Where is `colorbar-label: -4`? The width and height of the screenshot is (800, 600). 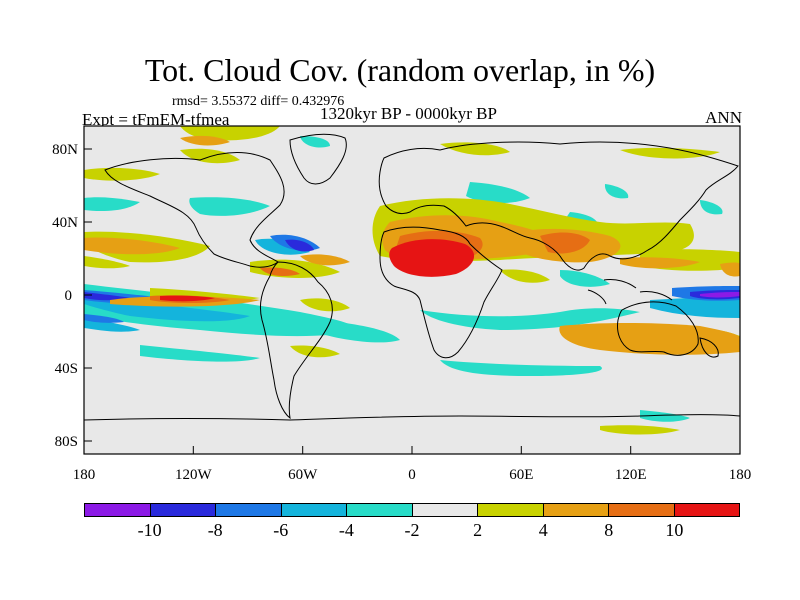
colorbar-label: -4 is located at coordinates (346, 530).